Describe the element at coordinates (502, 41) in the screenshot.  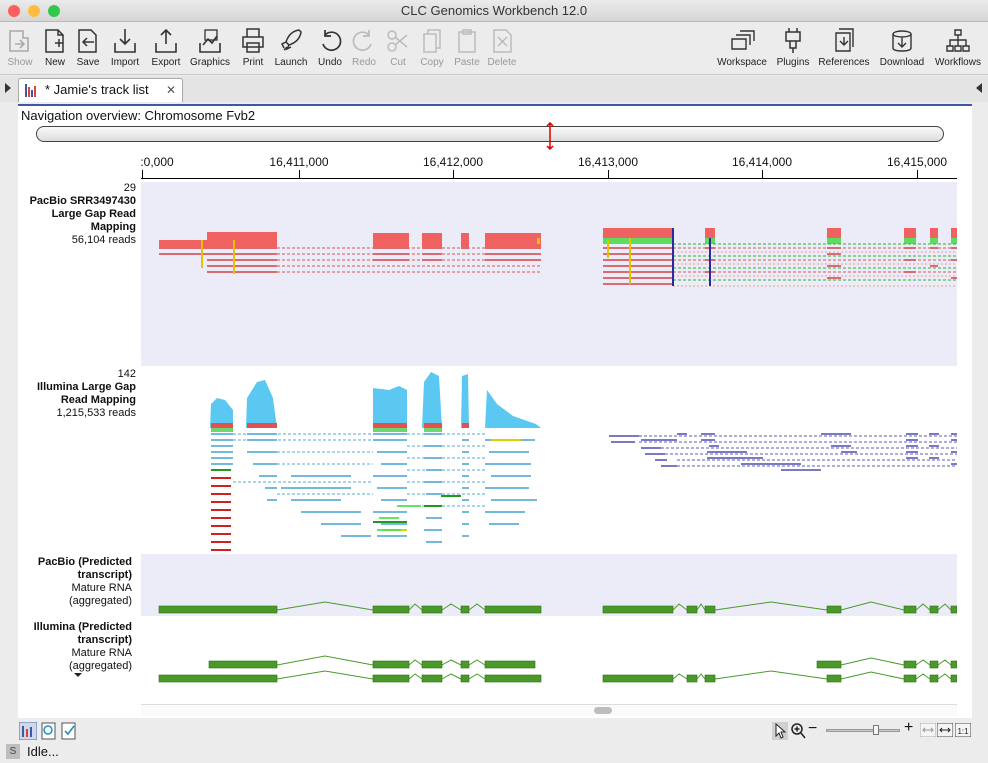
I see `delete-icon` at that location.